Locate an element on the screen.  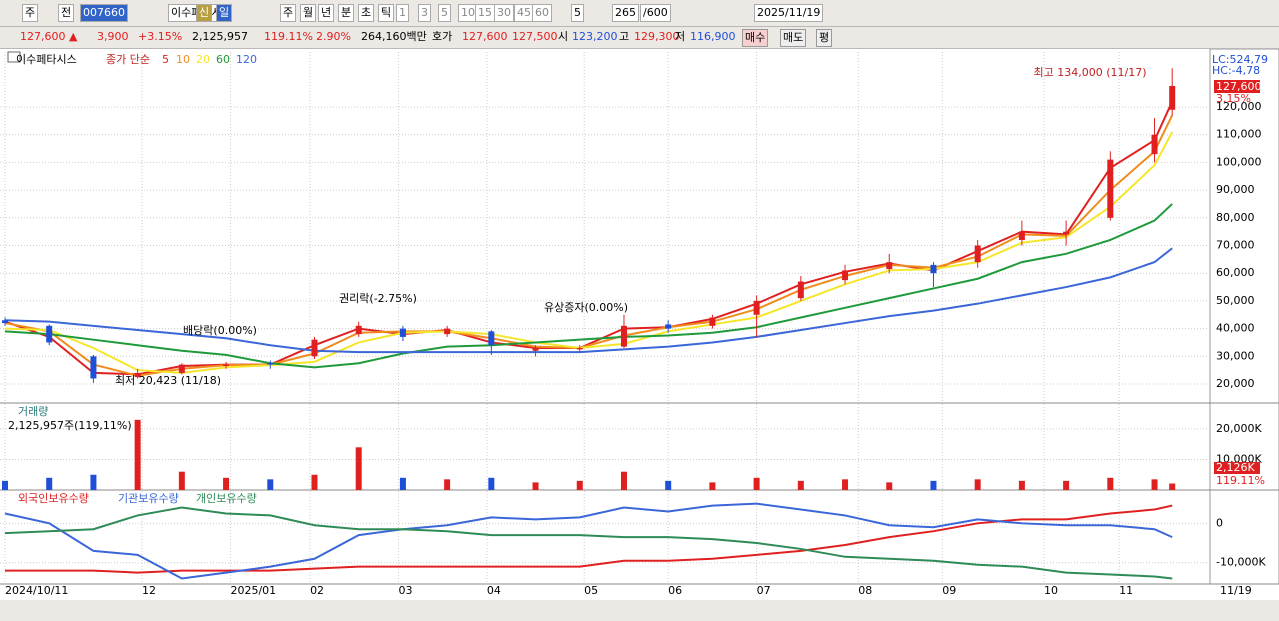
price-box is located at coordinates (1237, 86).